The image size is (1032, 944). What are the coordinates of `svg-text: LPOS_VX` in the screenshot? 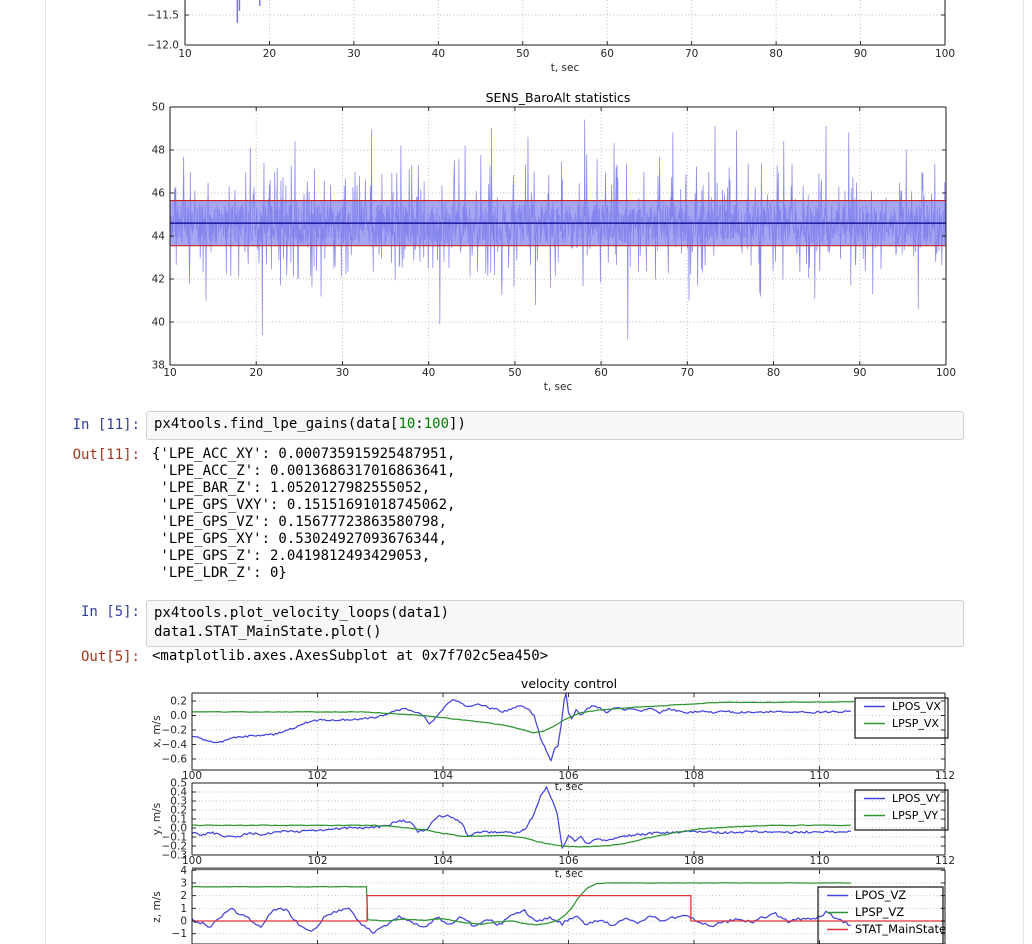 It's located at (916, 706).